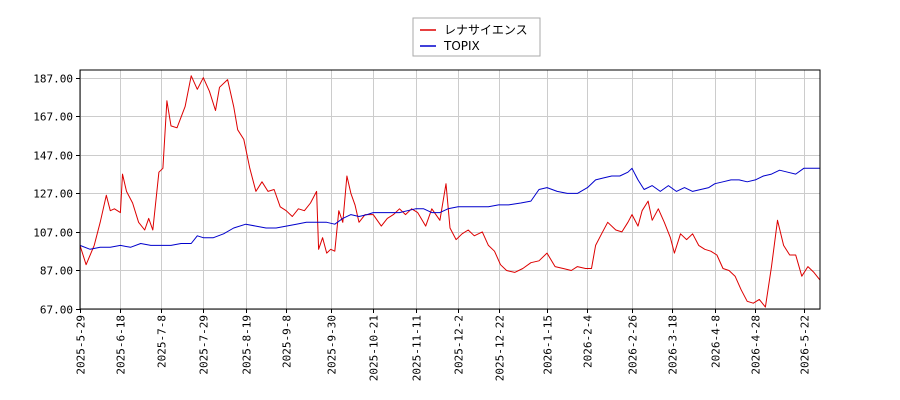  I want to click on x-tick-label: 2026-4-8, so click(716, 341).